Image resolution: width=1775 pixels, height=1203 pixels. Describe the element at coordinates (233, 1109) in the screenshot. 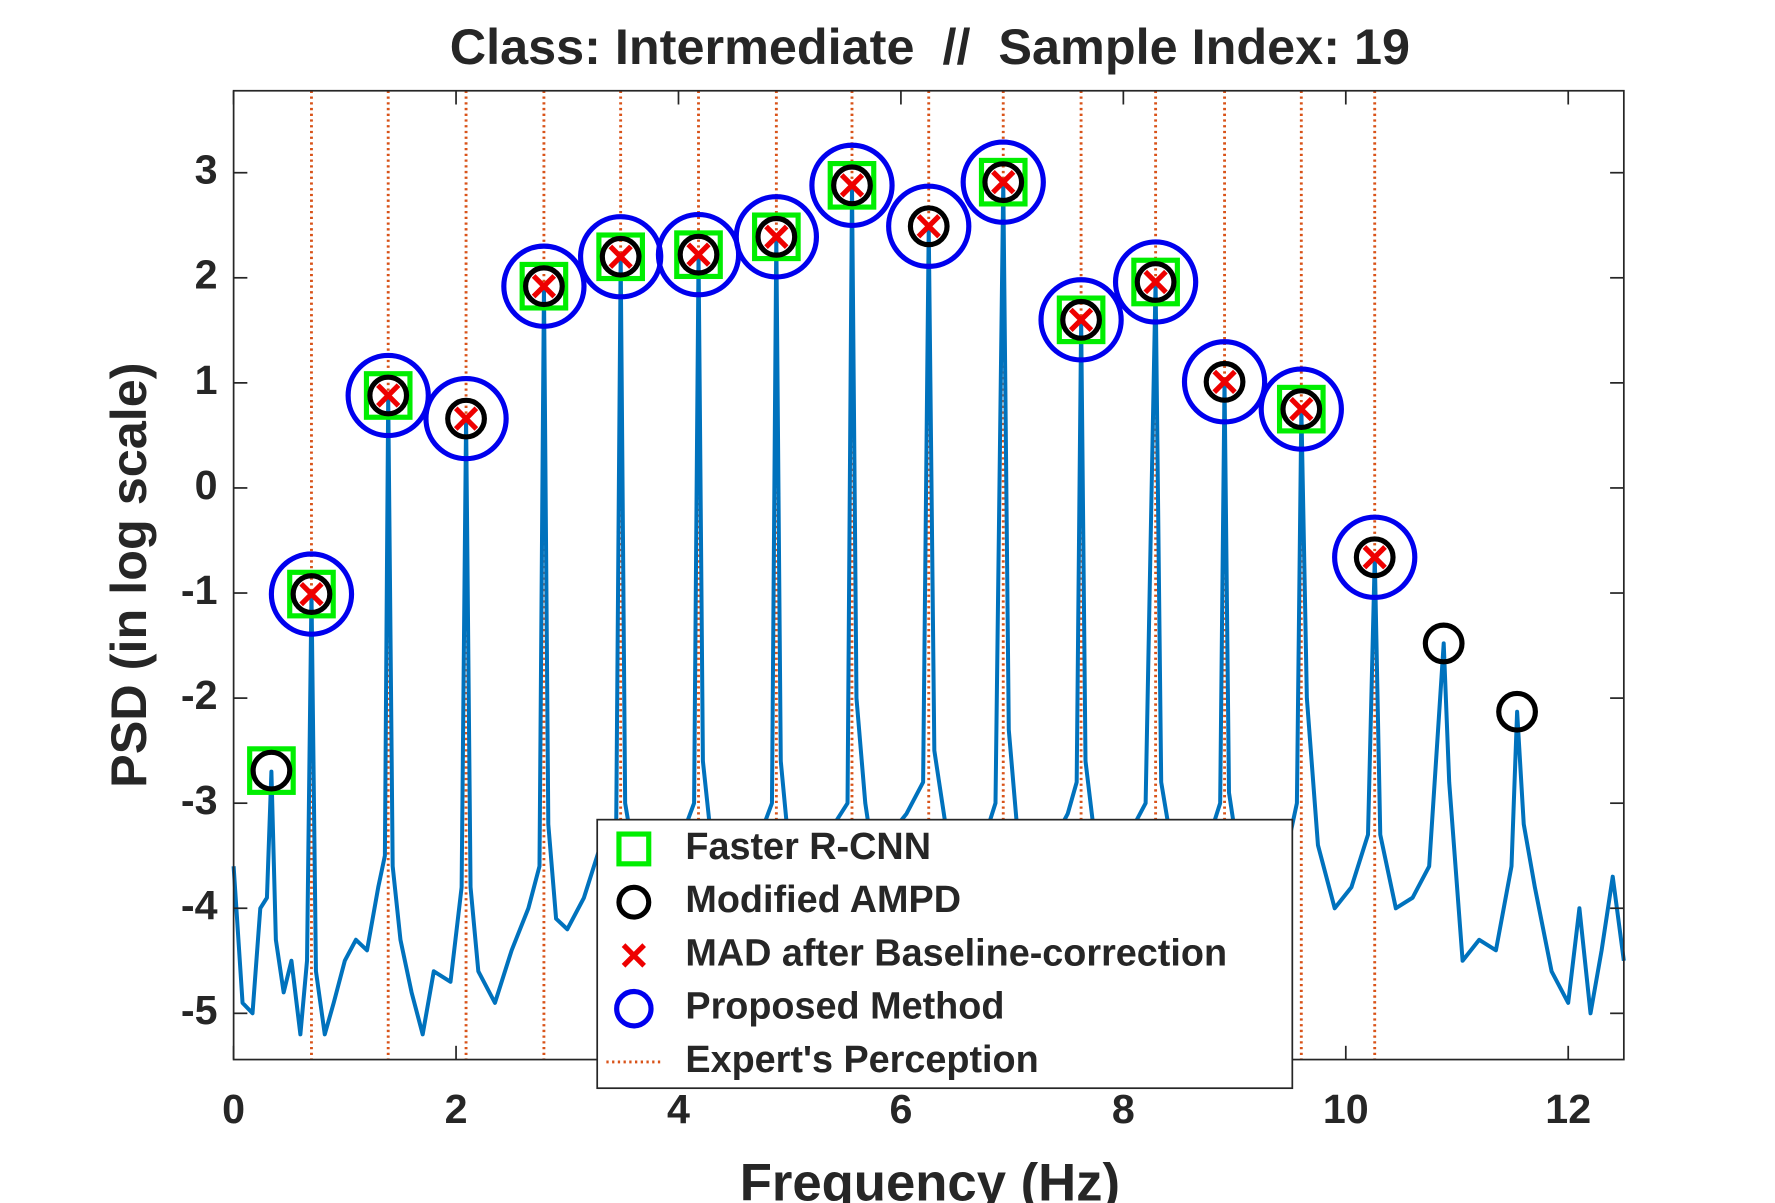

I see `x-tick-label: 0` at that location.